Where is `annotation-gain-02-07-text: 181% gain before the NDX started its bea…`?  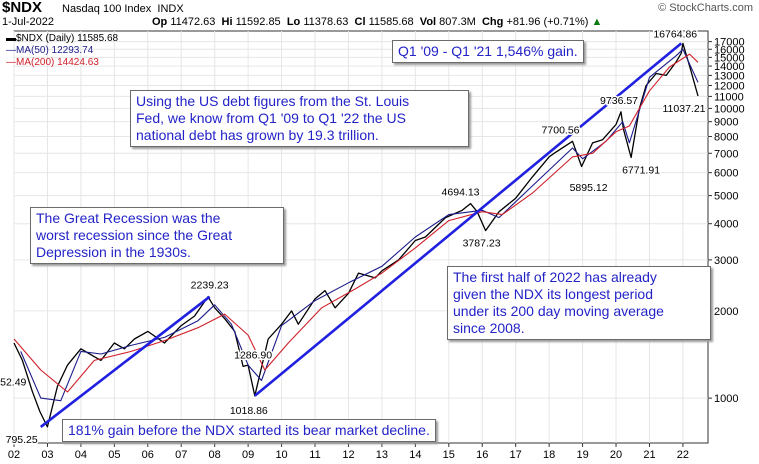 annotation-gain-02-07-text: 181% gain before the NDX started its bea… is located at coordinates (249, 430).